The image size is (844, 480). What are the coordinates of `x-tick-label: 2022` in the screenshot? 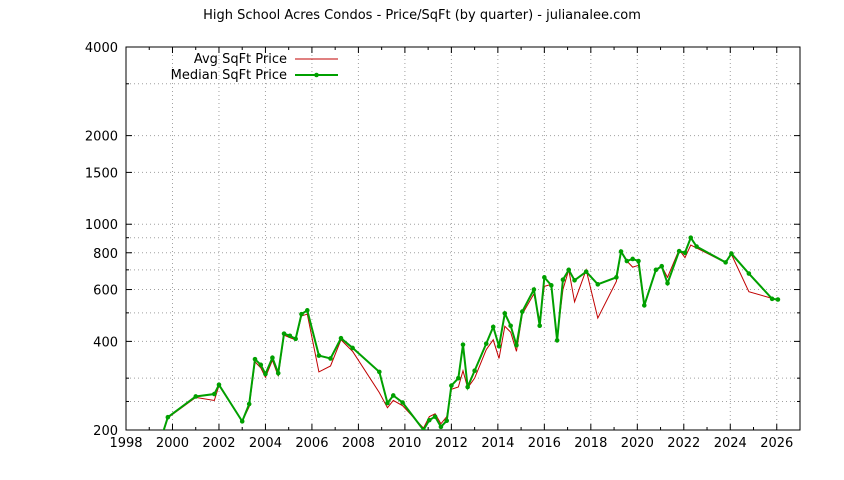 It's located at (683, 443).